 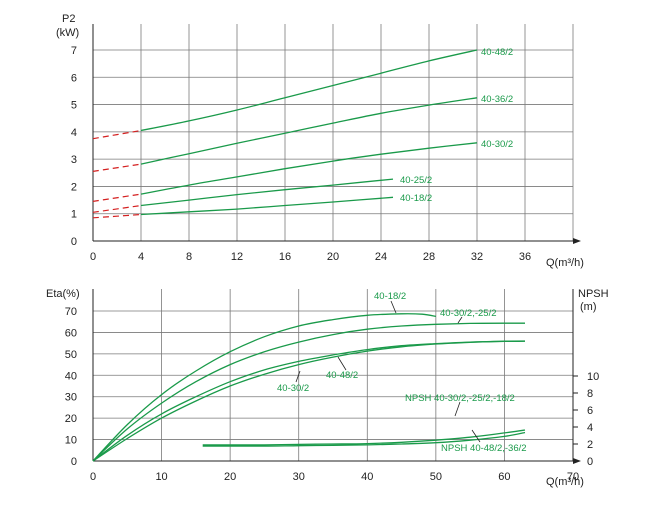 What do you see at coordinates (497, 99) in the screenshot?
I see `top-series-label-40-36-2: 40-36/2` at bounding box center [497, 99].